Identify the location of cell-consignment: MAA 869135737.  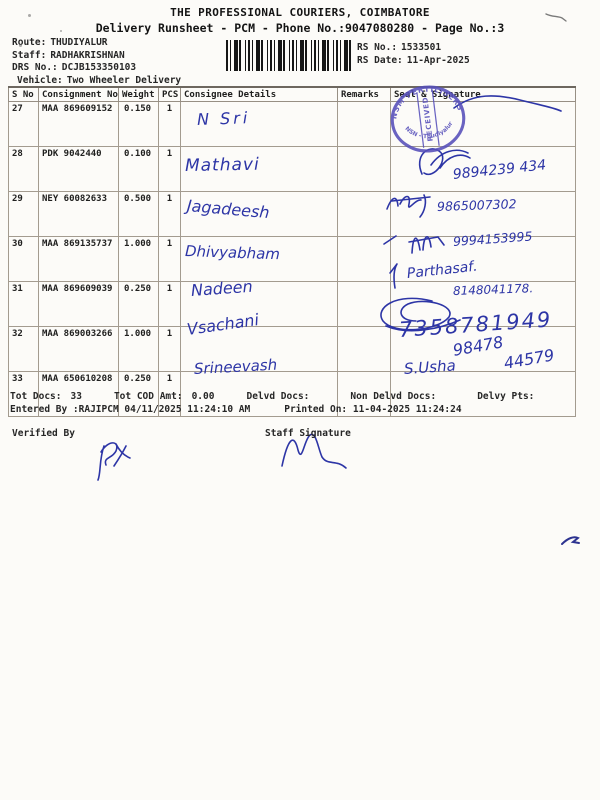
(78, 259).